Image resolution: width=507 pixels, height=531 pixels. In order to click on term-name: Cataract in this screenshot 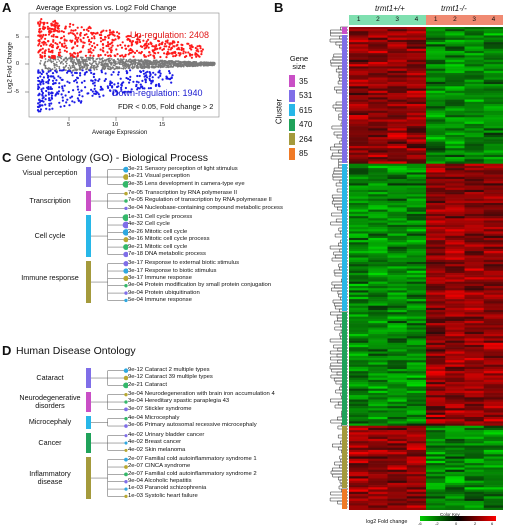, I will do `click(155, 384)`.